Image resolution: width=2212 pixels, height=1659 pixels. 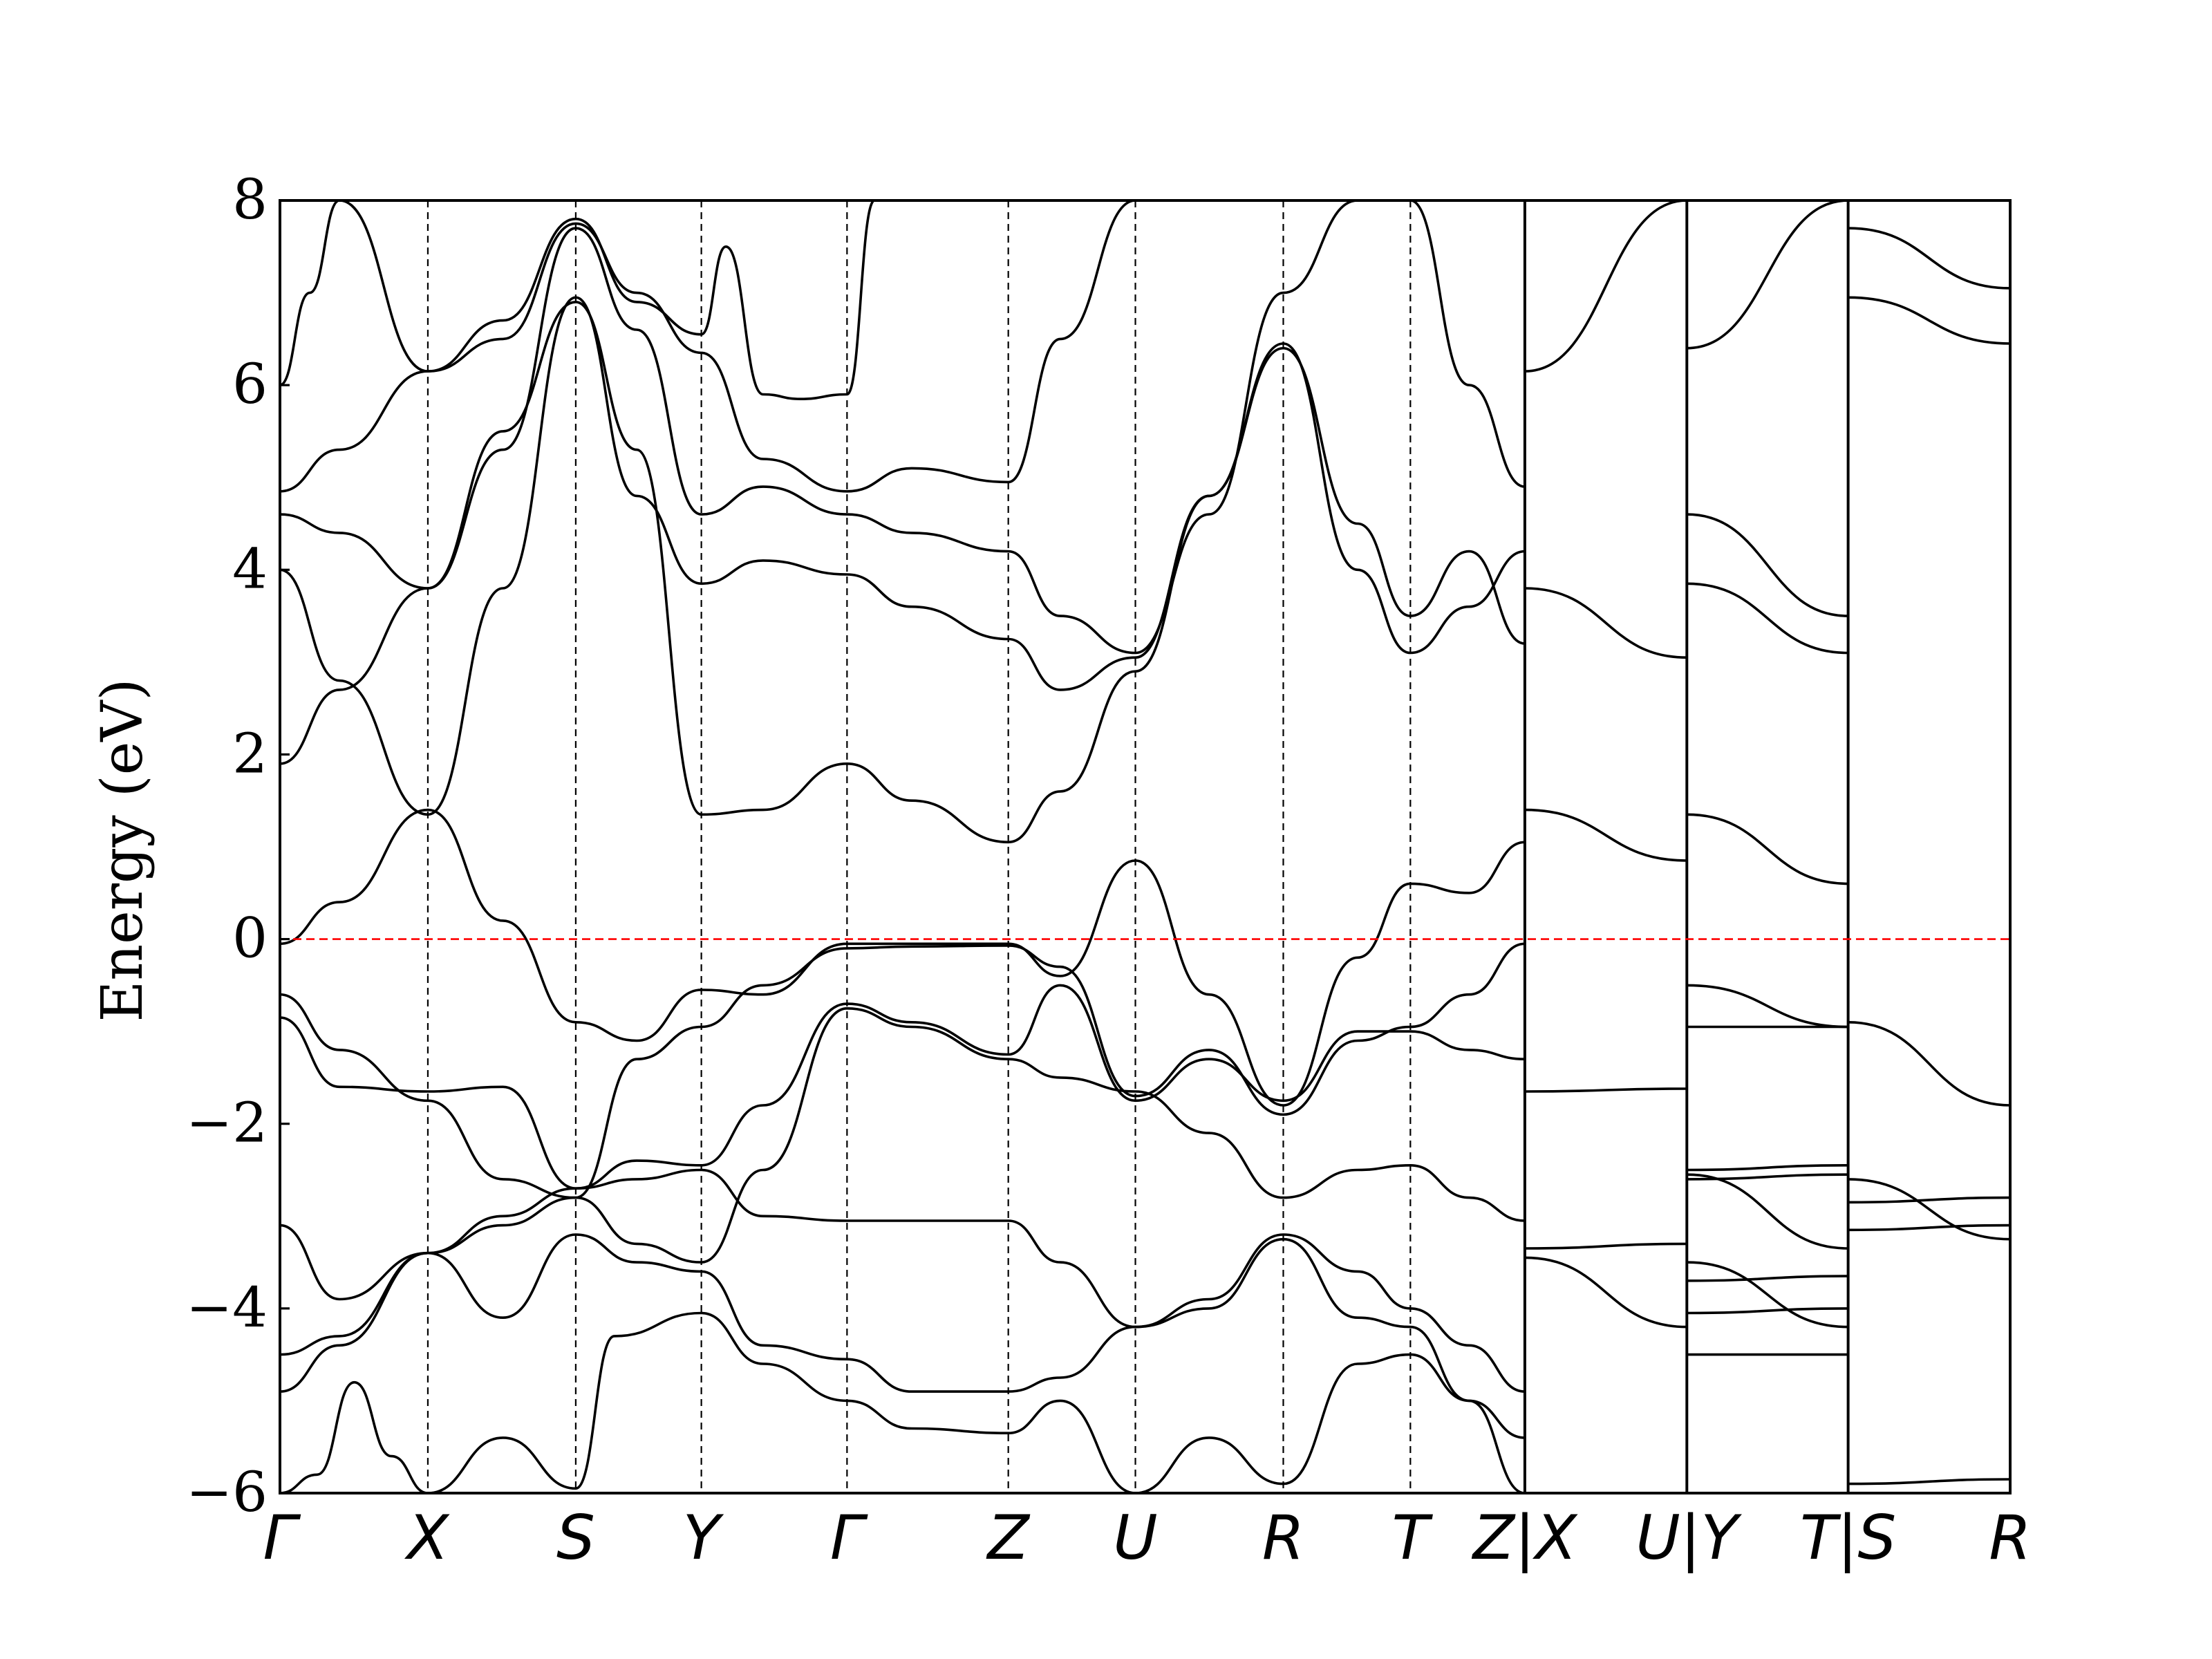 I want to click on y-tick-label: −6, so click(x=227, y=1492).